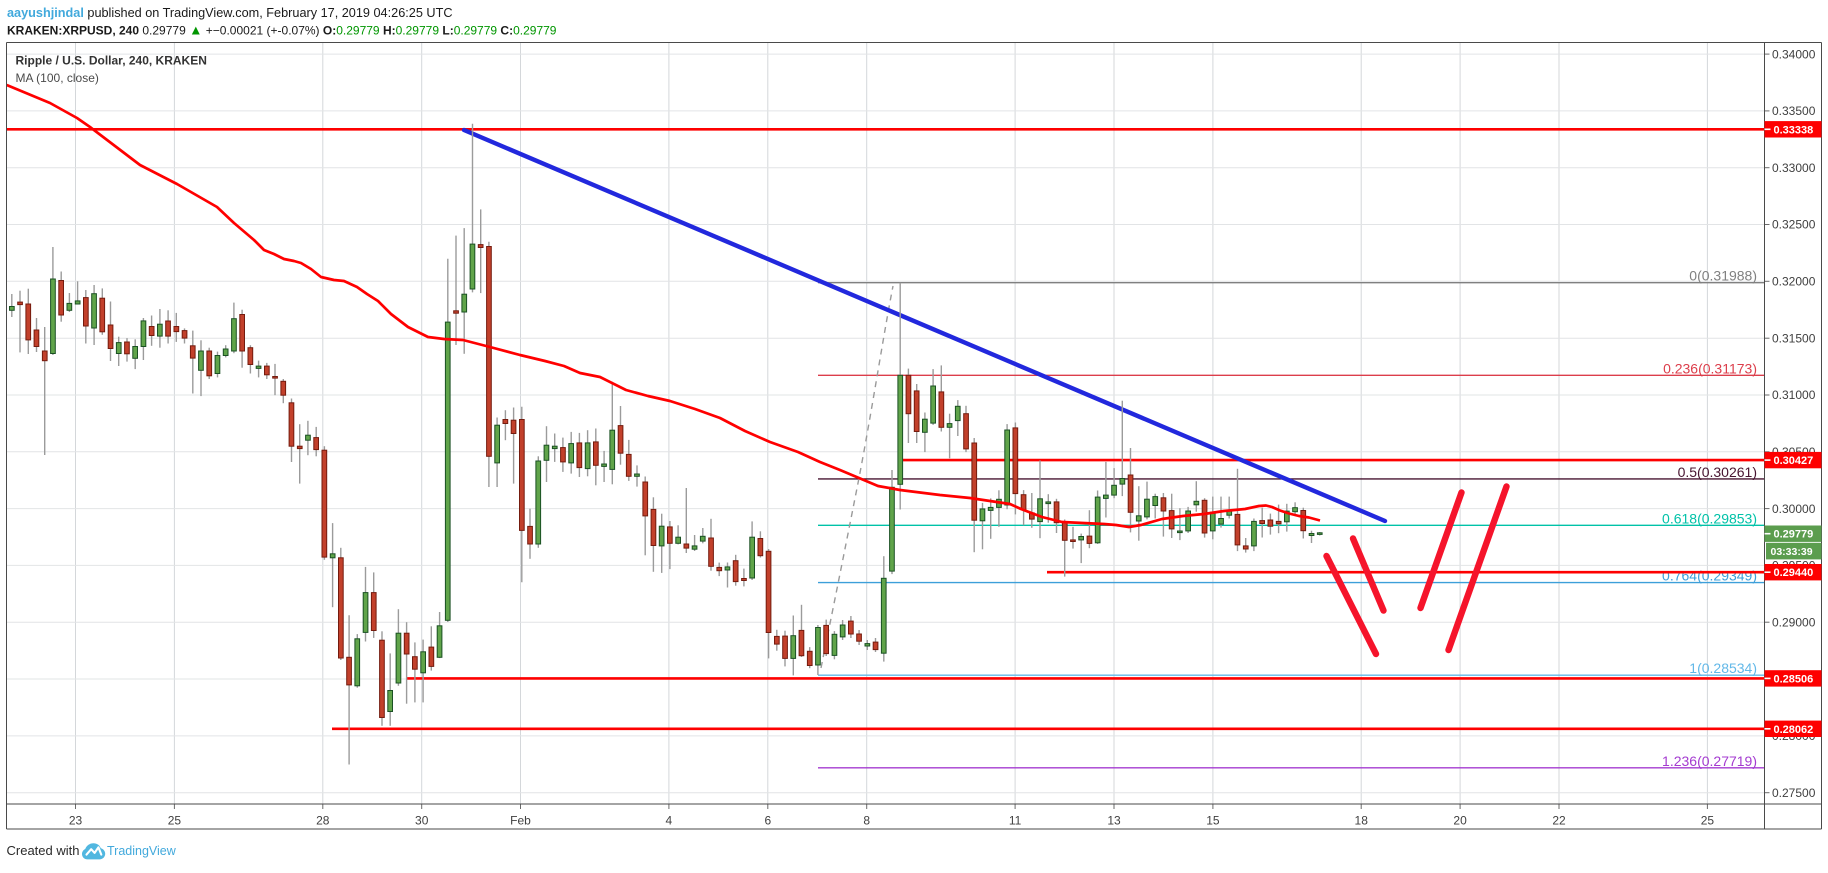  What do you see at coordinates (1114, 820) in the screenshot?
I see `svg-text: 13` at bounding box center [1114, 820].